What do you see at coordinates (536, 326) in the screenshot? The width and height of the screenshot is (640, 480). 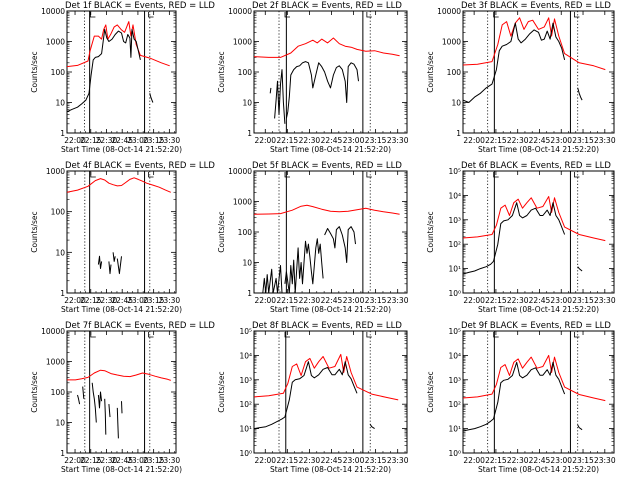 I see `chart-title: Det 9f BLACK = Events, RED = LLD` at bounding box center [536, 326].